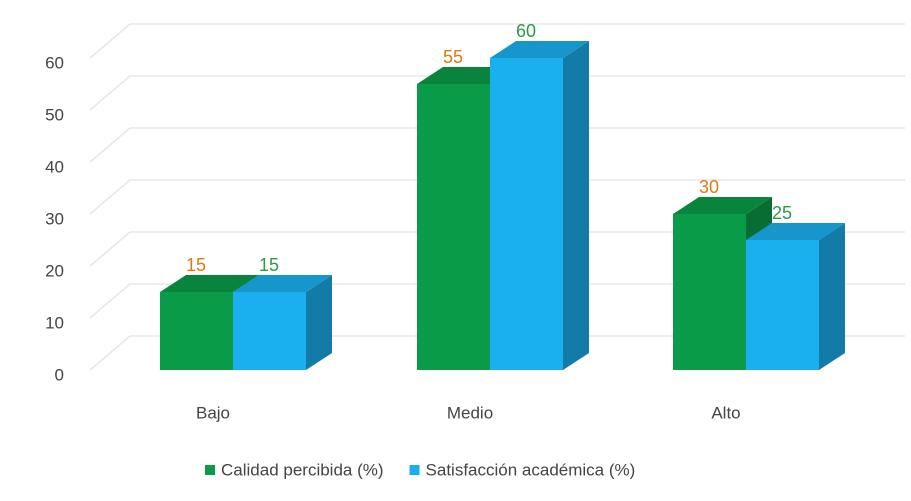 The width and height of the screenshot is (911, 501). What do you see at coordinates (709, 187) in the screenshot?
I see `data-label: 30` at bounding box center [709, 187].